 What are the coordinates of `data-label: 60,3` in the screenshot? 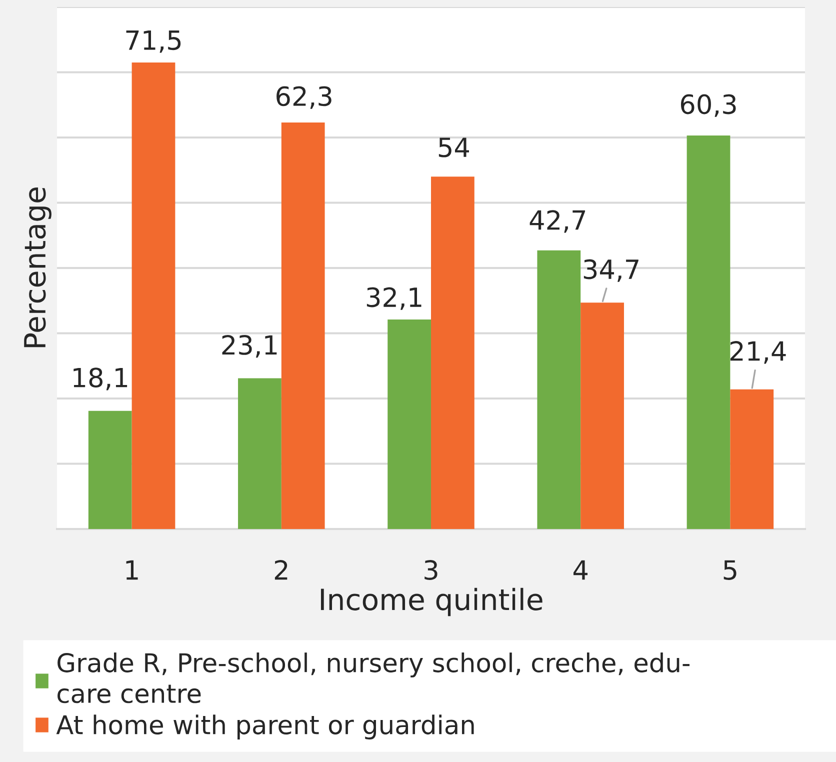 It's located at (708, 105).